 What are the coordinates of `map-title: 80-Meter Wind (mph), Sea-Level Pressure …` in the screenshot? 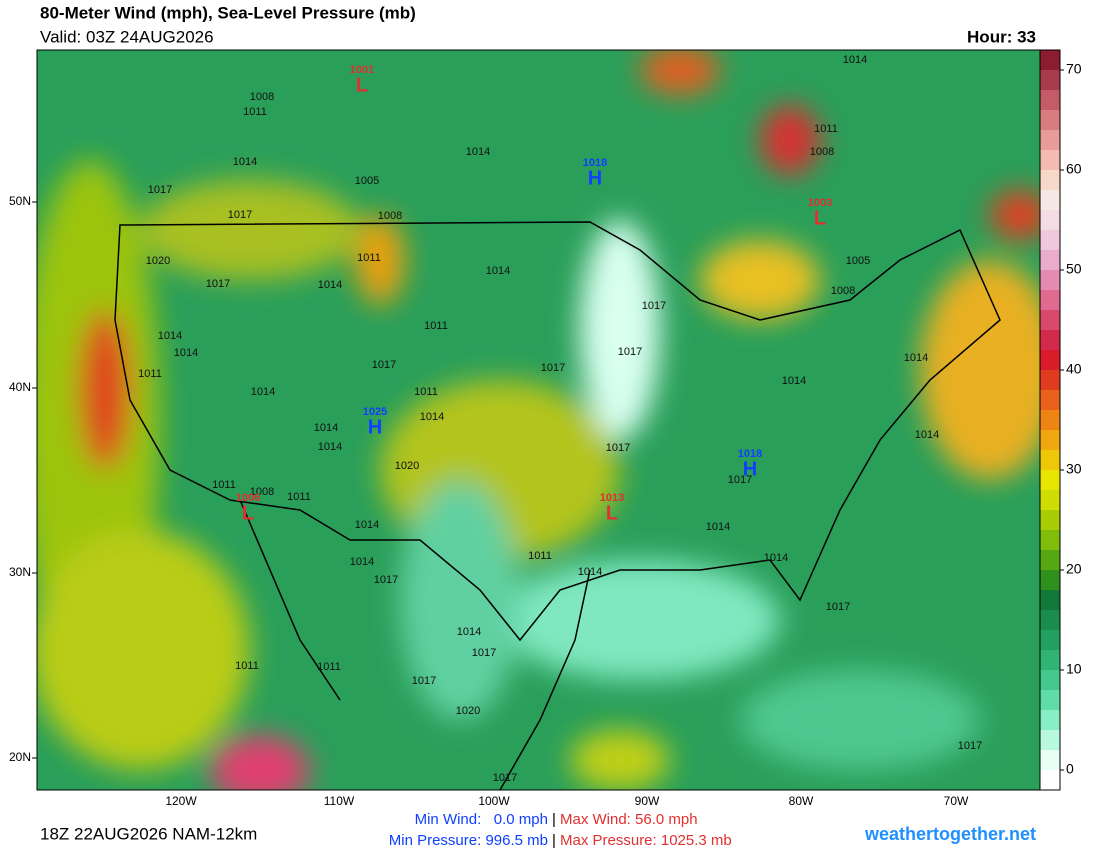 It's located at (228, 12).